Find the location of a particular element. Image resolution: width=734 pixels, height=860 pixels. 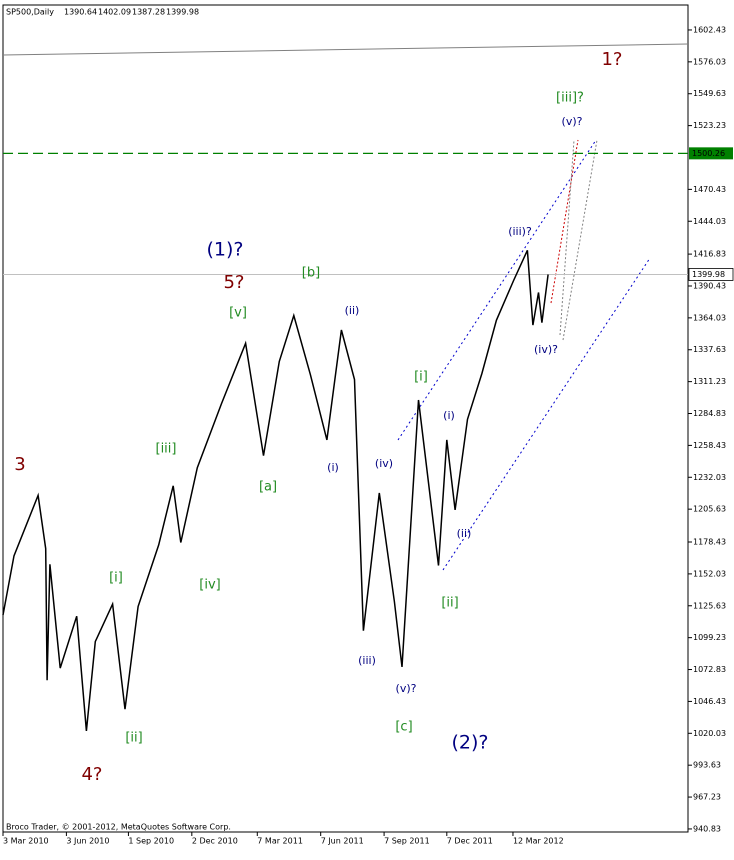

level-label-box is located at coordinates (711, 153).